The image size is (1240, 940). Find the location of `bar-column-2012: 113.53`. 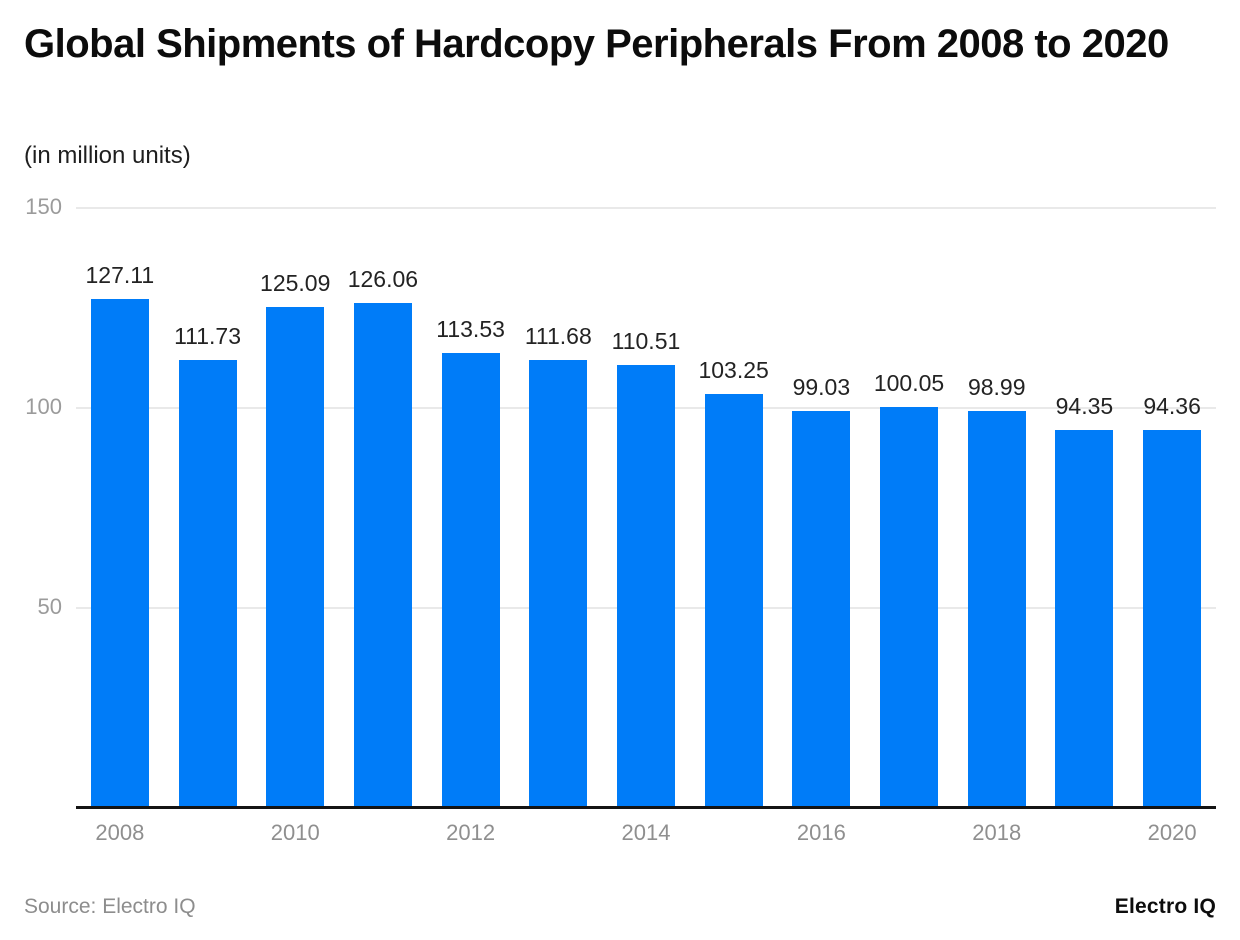

bar-column-2012: 113.53 is located at coordinates (471, 507).